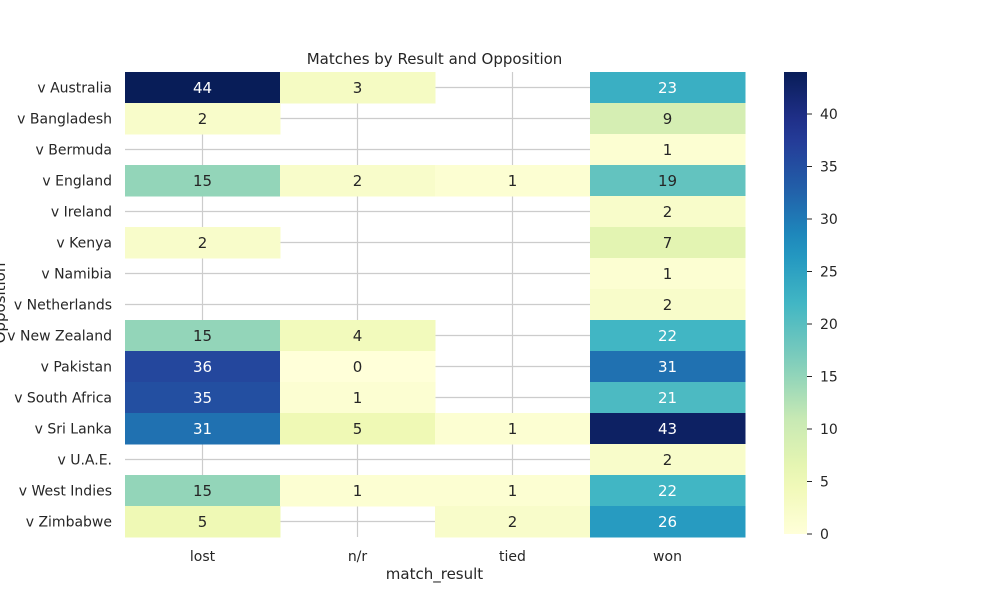  What do you see at coordinates (358, 367) in the screenshot?
I see `cell-value-label: 0` at bounding box center [358, 367].